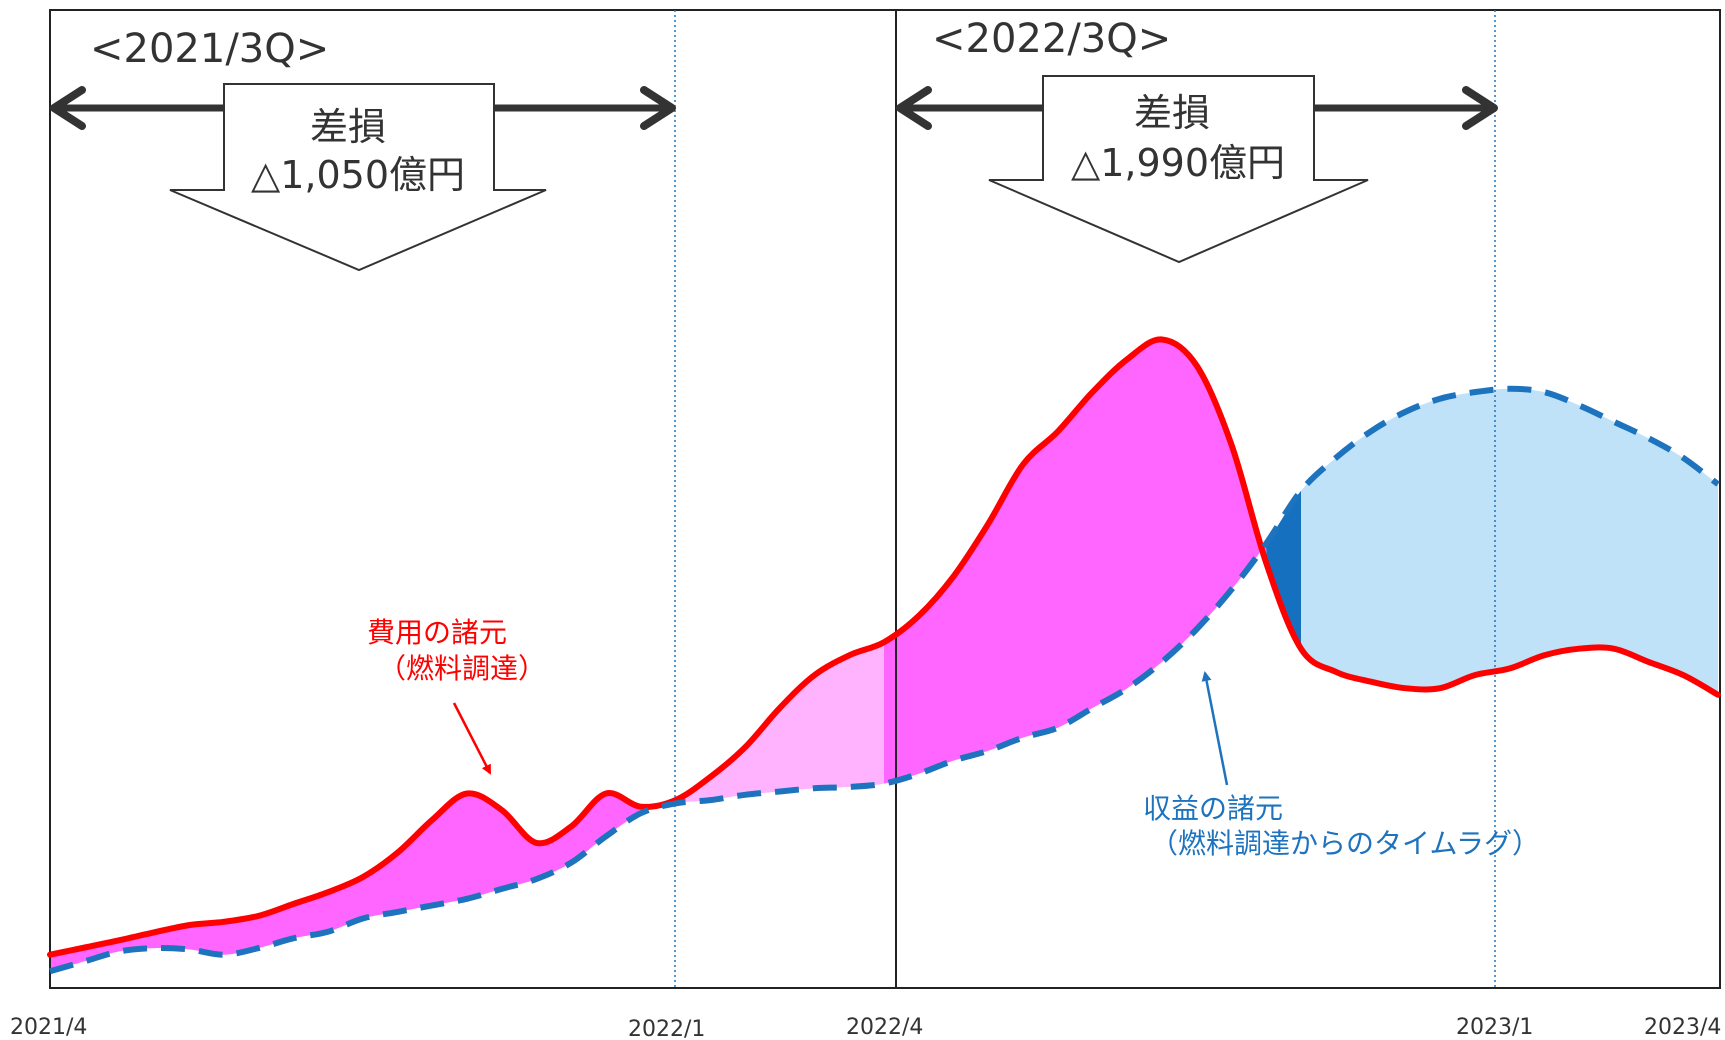 This screenshot has width=1725, height=1040. What do you see at coordinates (779, 723) in the screenshot?
I see `loss-region-2021q4` at bounding box center [779, 723].